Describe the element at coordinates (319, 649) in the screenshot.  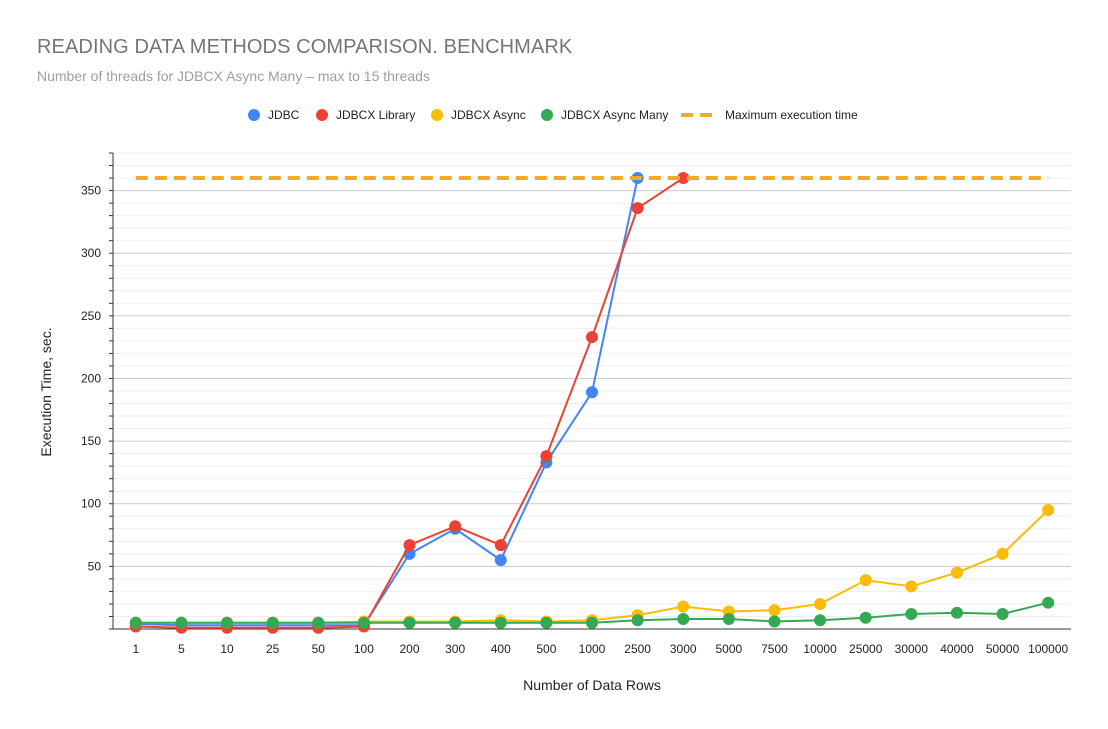
I see `x-tick-label: 50` at that location.